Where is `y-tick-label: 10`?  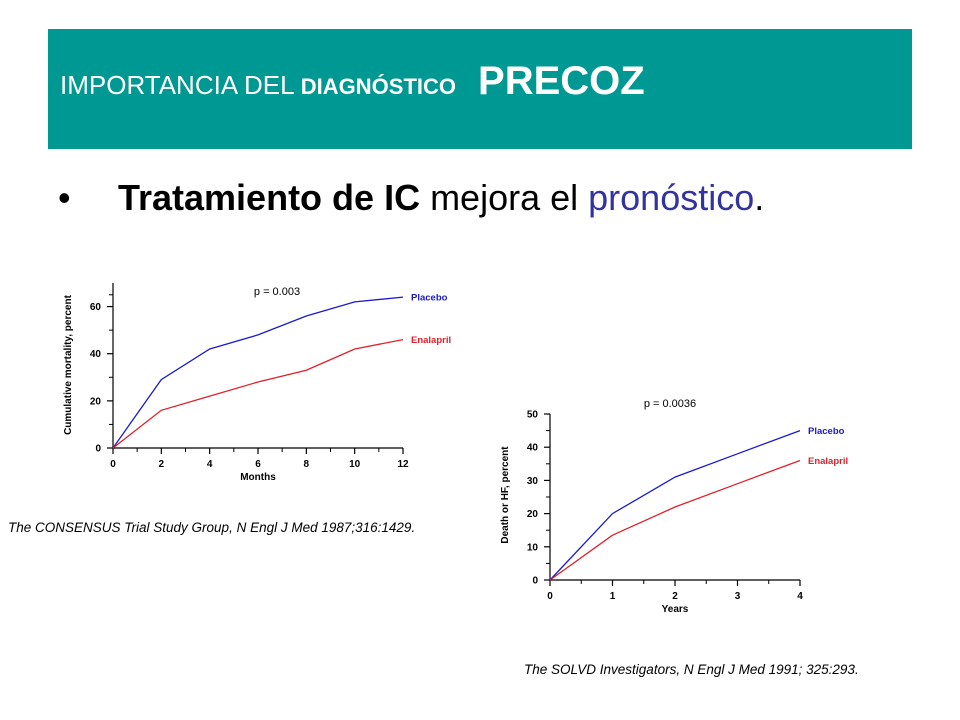
y-tick-label: 10 is located at coordinates (533, 547).